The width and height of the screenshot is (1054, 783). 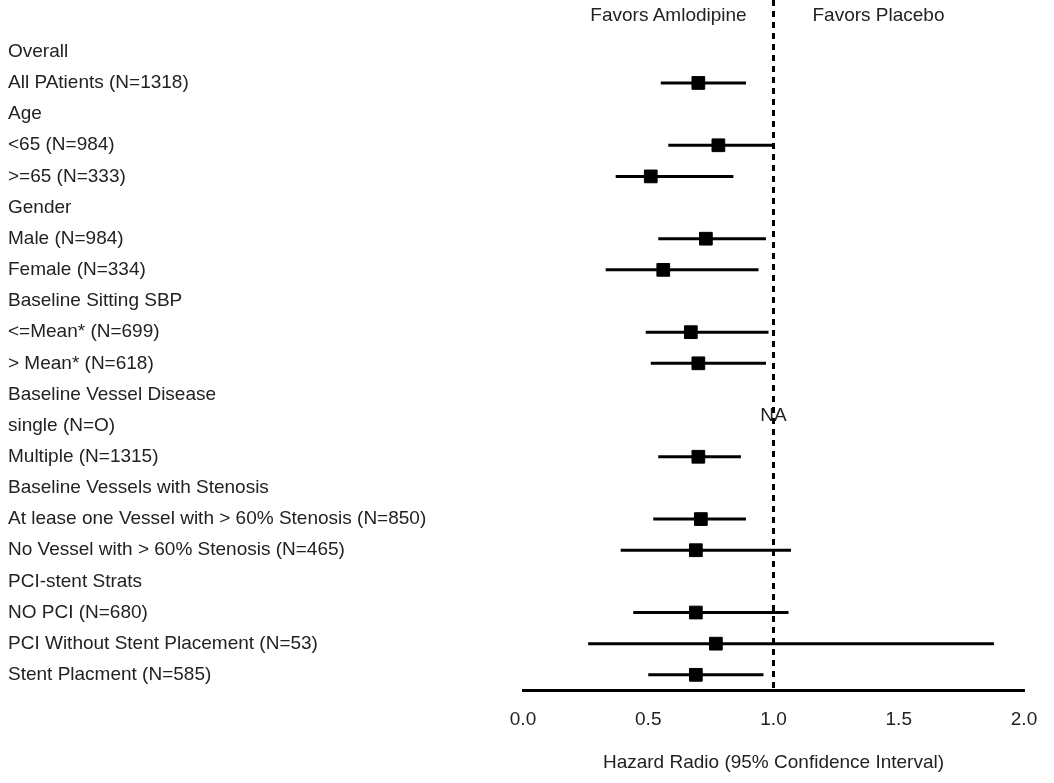 What do you see at coordinates (648, 719) in the screenshot?
I see `x-tick-label: 0.5` at bounding box center [648, 719].